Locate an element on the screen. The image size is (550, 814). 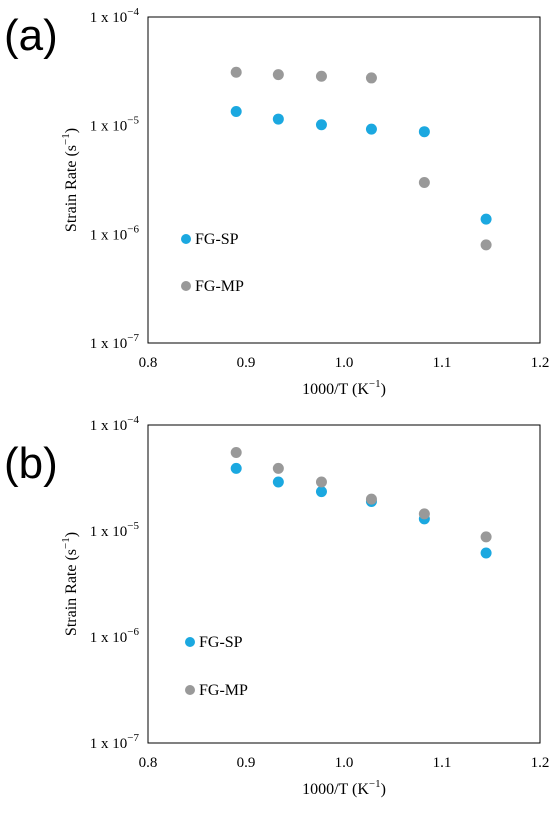
panel-label: (a) is located at coordinates (31, 35).